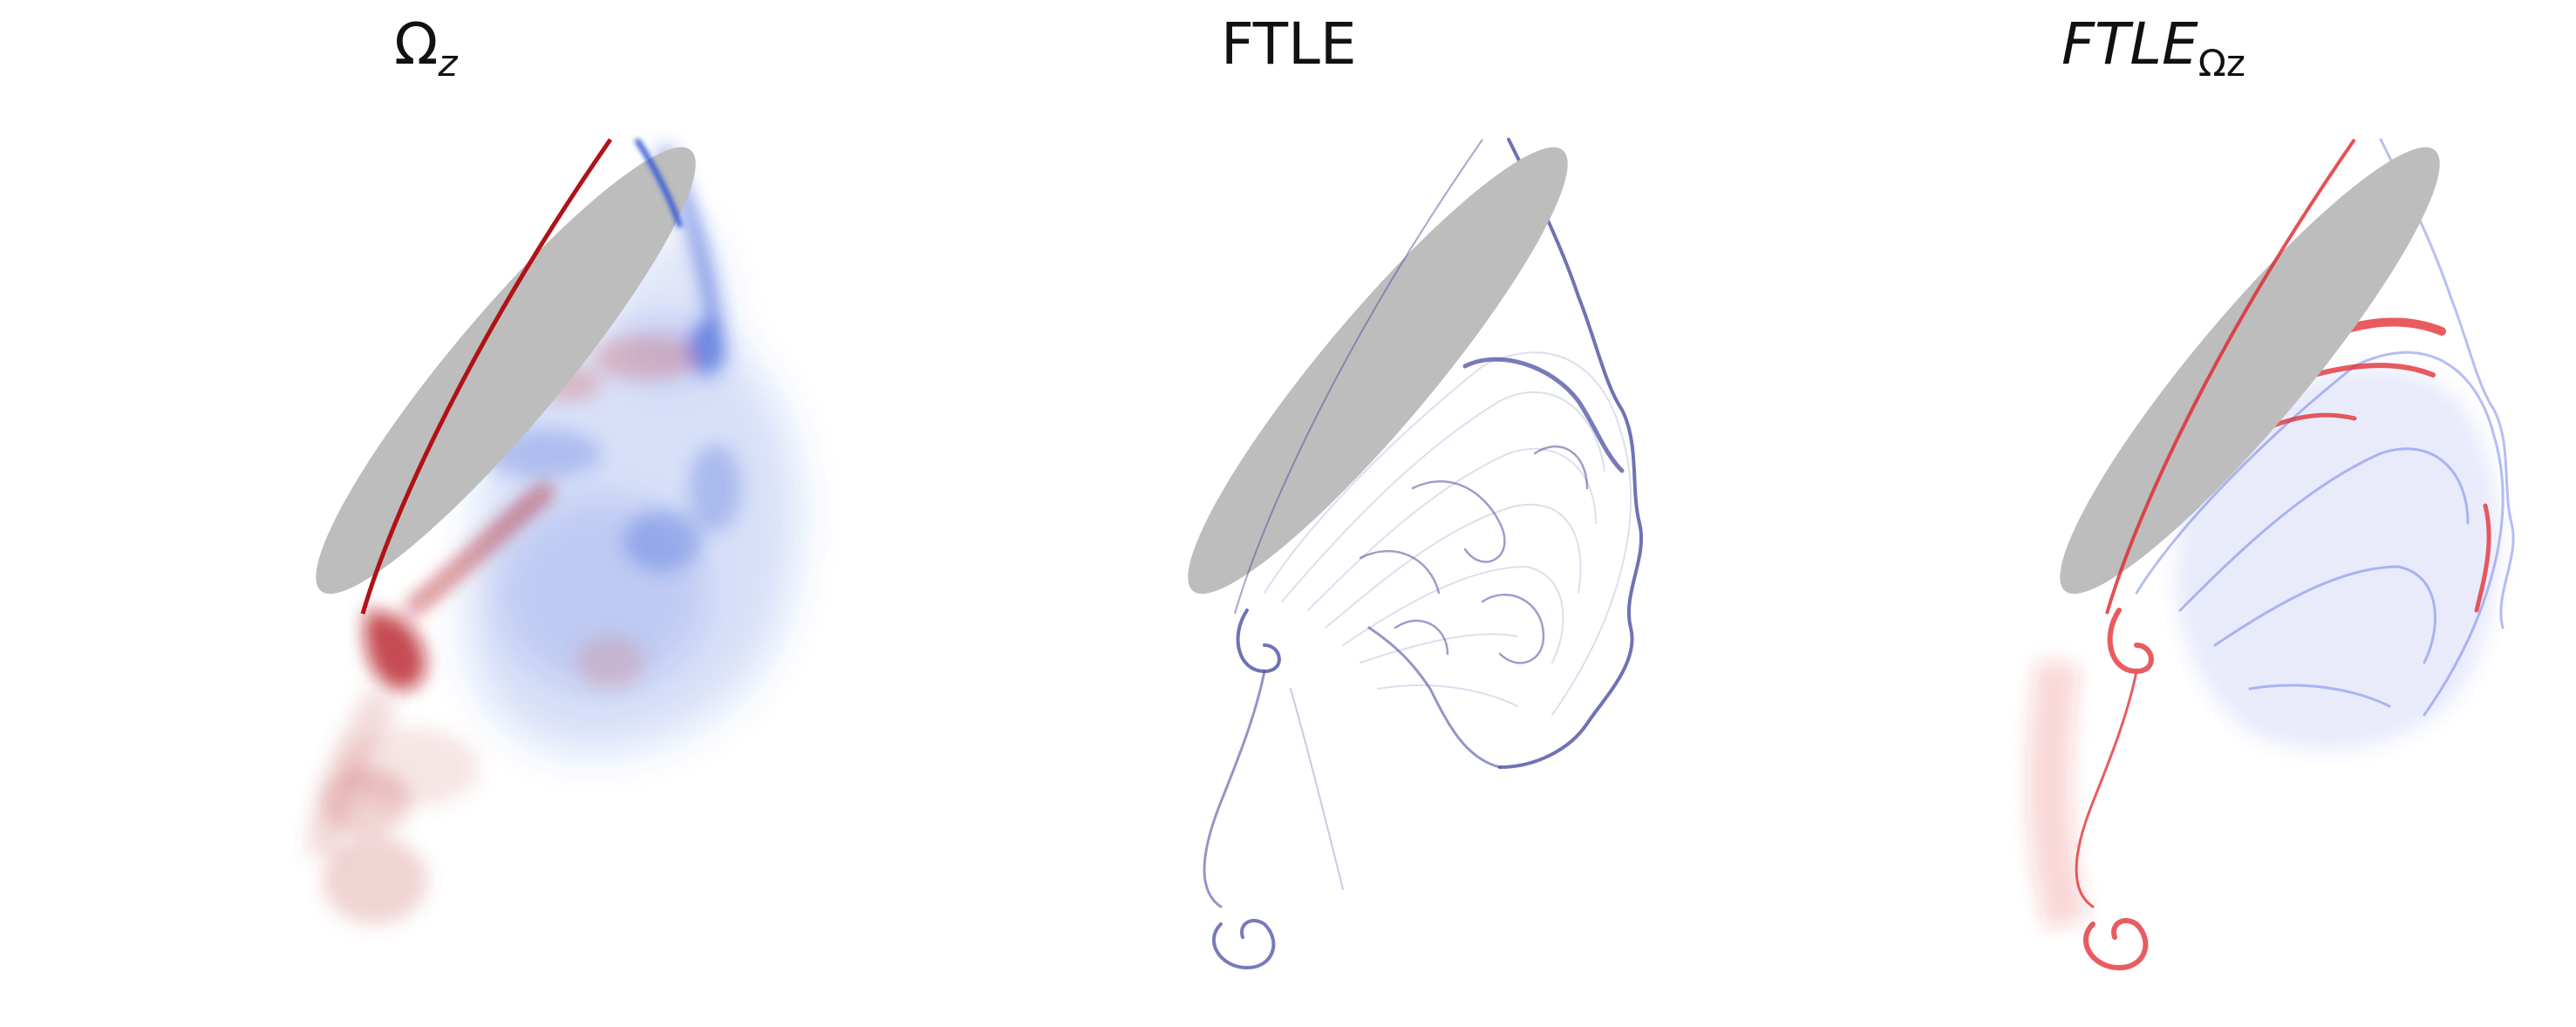  I want to click on title-main: Ω, so click(417, 44).